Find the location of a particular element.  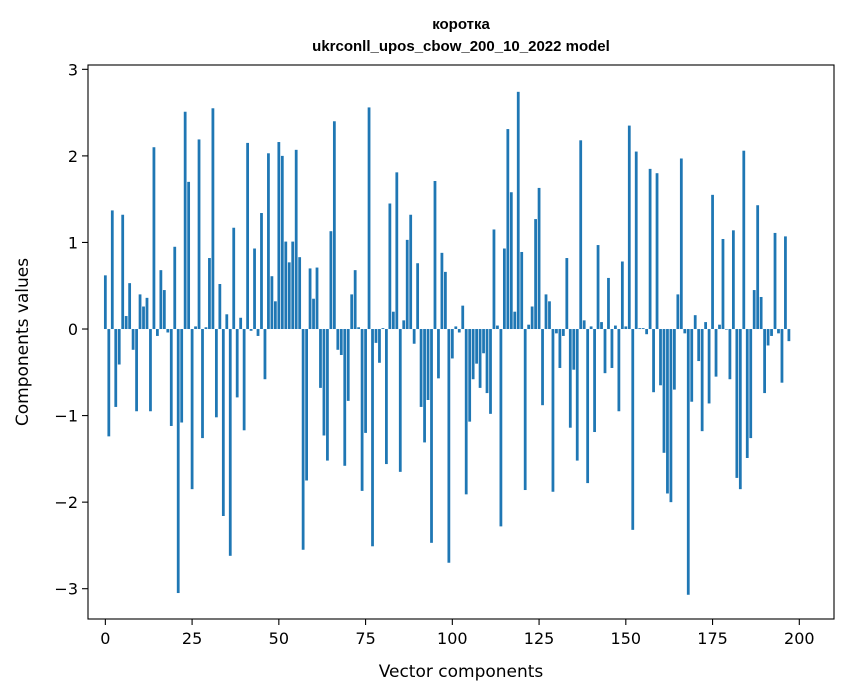

x-tick-label: 0 is located at coordinates (105, 638).